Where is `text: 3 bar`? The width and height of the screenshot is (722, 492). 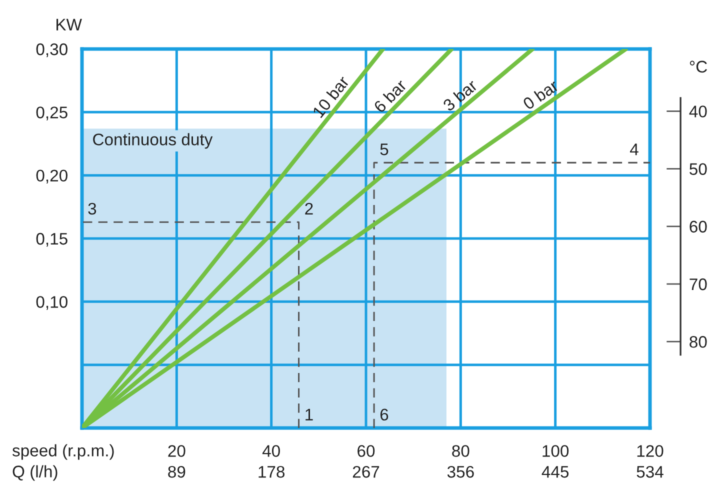 text: 3 bar is located at coordinates (460, 95).